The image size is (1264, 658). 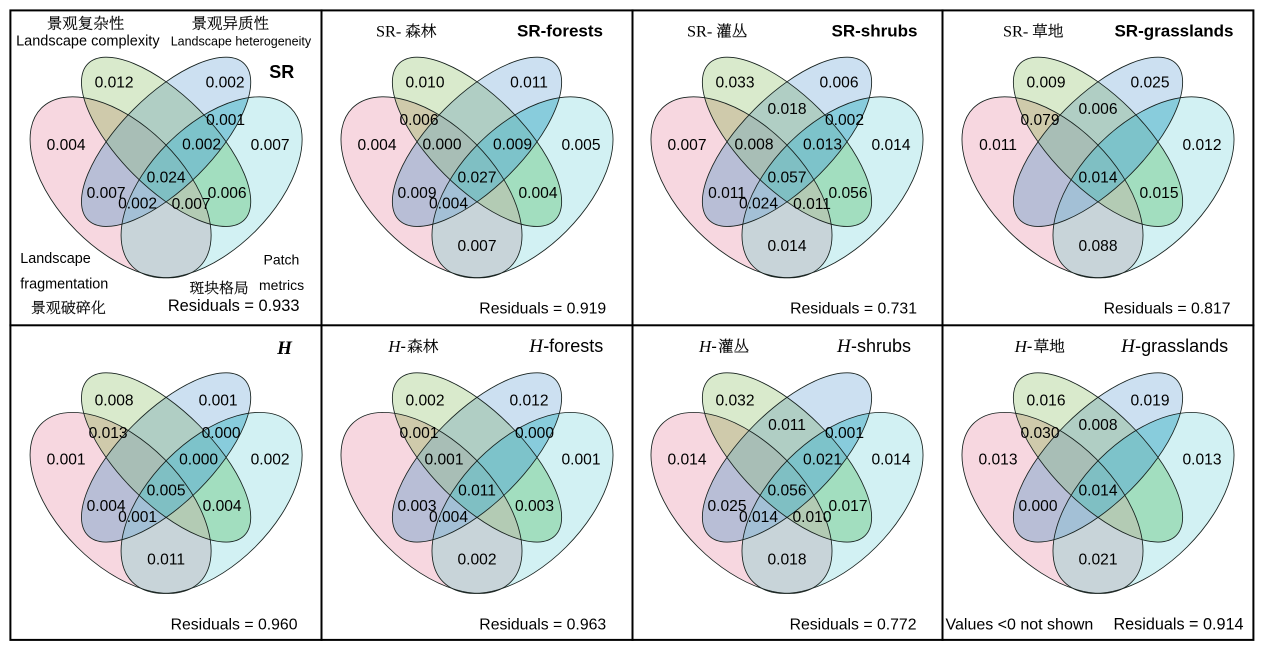 I want to click on svg-text: Residuals = 0.772, so click(x=853, y=625).